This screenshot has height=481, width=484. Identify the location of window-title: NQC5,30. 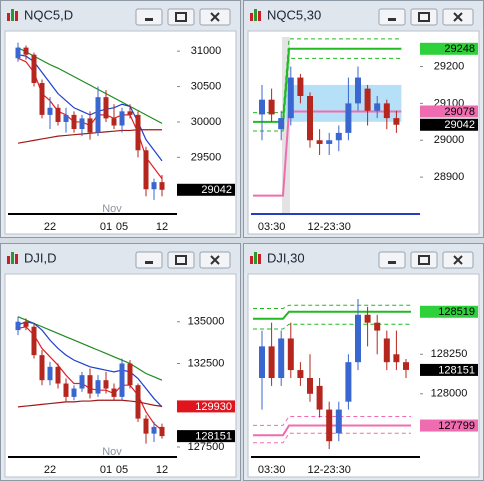
(294, 14).